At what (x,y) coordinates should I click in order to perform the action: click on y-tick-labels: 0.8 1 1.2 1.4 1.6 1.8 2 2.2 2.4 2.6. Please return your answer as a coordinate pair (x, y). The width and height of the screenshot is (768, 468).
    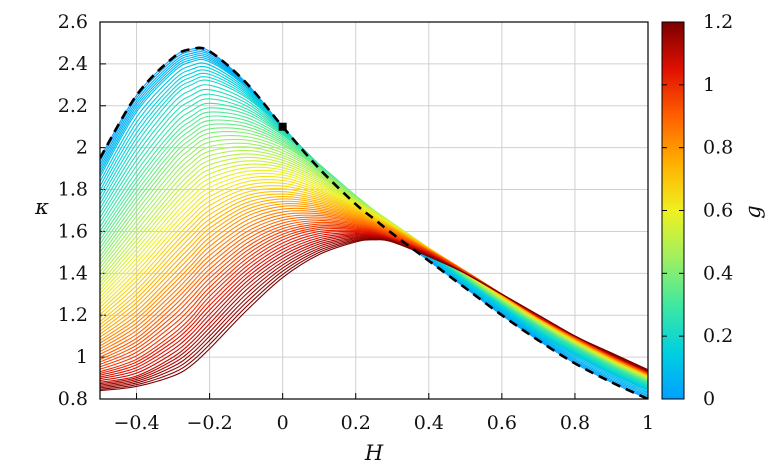
    Looking at the image, I should click on (73, 210).